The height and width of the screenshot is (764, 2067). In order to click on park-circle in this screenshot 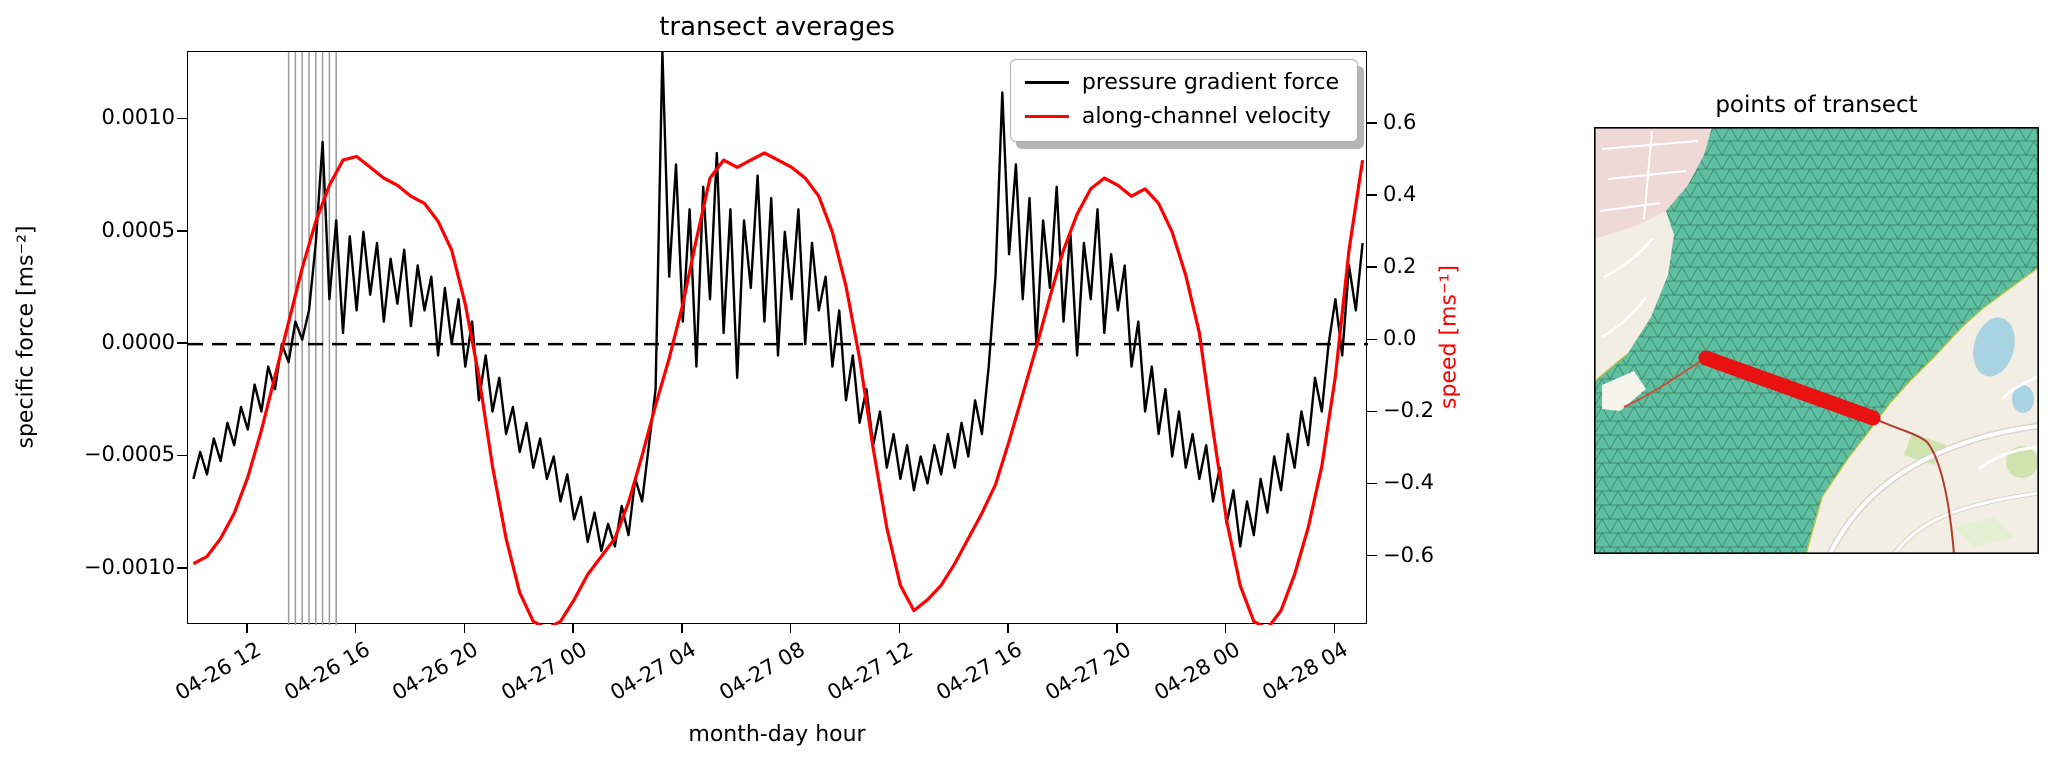, I will do `click(2022, 462)`.